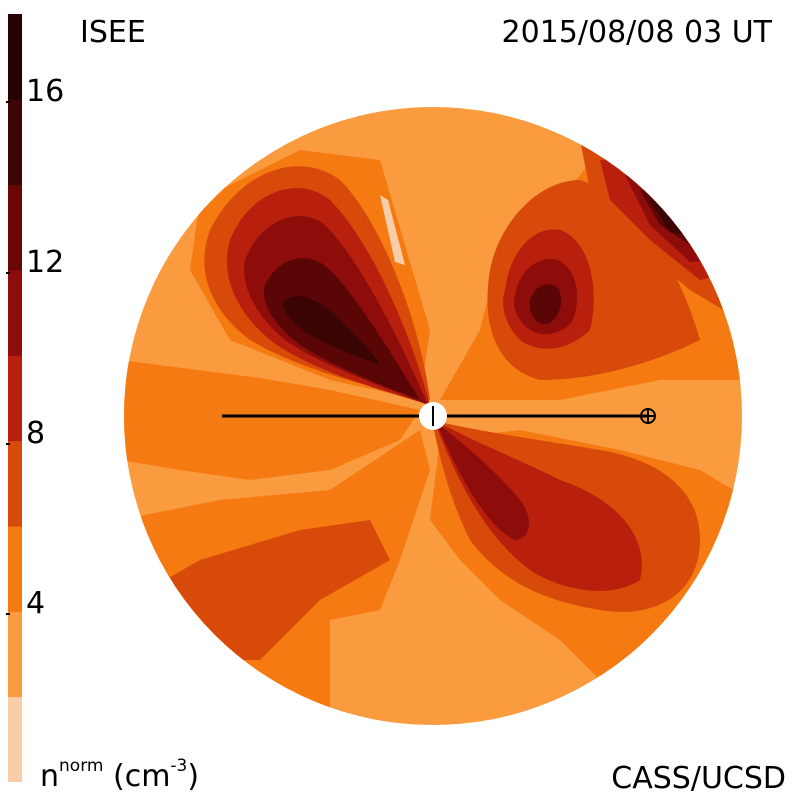 This screenshot has width=800, height=800. What do you see at coordinates (698, 778) in the screenshot?
I see `credit-label: CASS/UCSD` at bounding box center [698, 778].